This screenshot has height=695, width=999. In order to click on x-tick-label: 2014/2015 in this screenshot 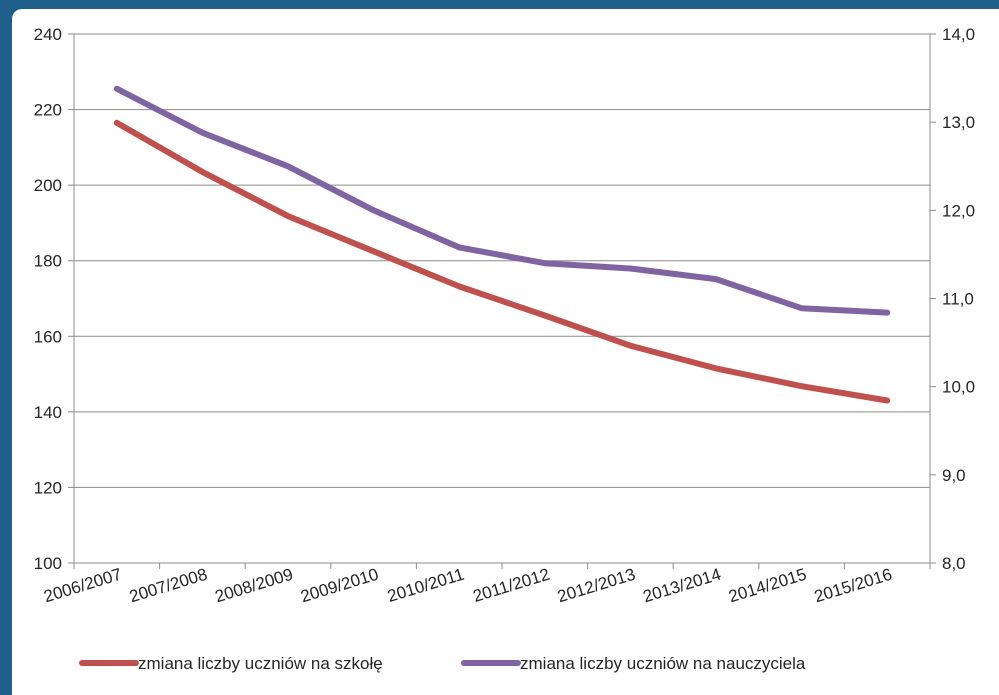, I will do `click(767, 586)`.